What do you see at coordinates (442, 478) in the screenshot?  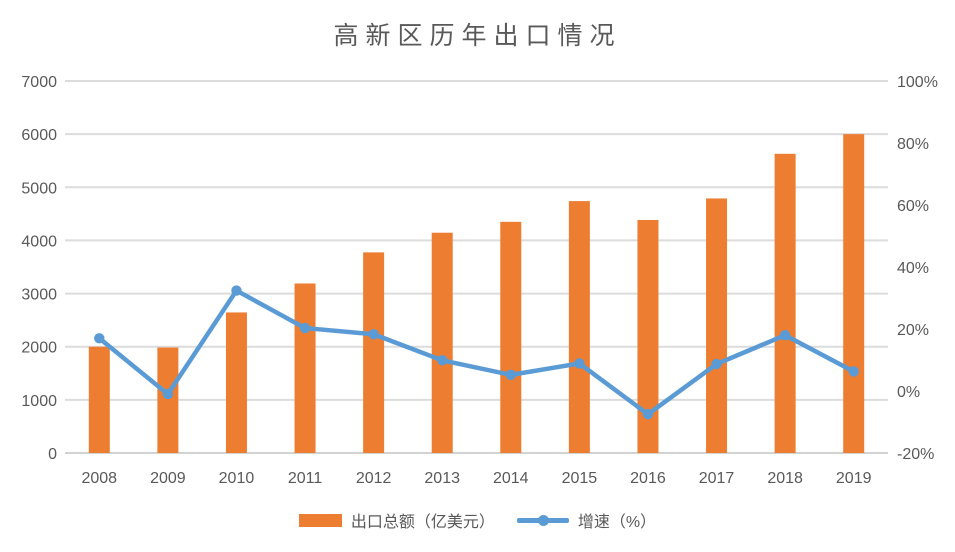 I see `x-axis-category-label: 2013` at bounding box center [442, 478].